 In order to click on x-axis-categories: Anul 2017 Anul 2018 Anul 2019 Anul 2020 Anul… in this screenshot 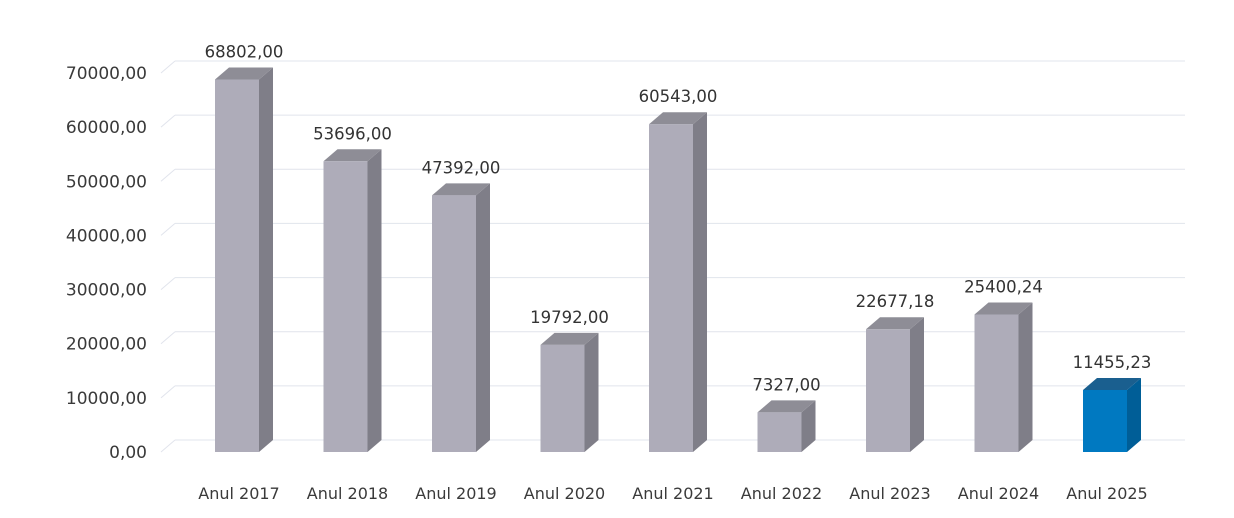, I will do `click(672, 493)`.